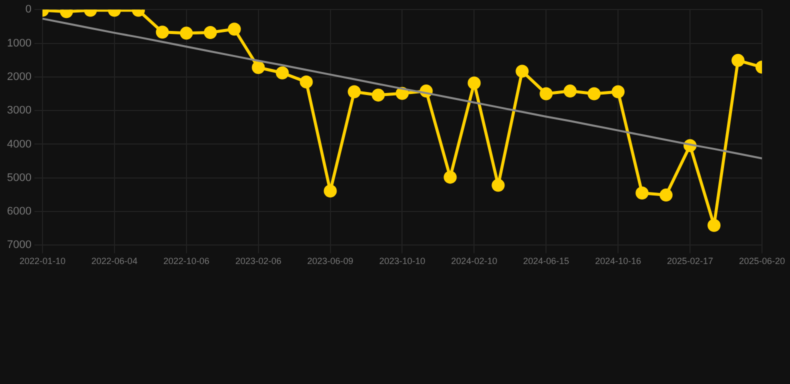  What do you see at coordinates (690, 261) in the screenshot?
I see `x-tick-label: 2025-02-17` at bounding box center [690, 261].